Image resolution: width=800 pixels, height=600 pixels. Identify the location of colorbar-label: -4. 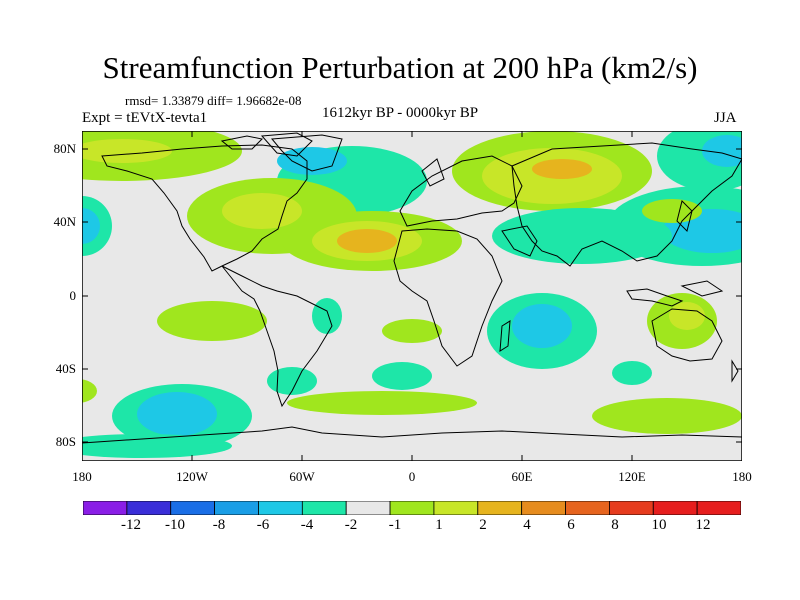
(307, 525).